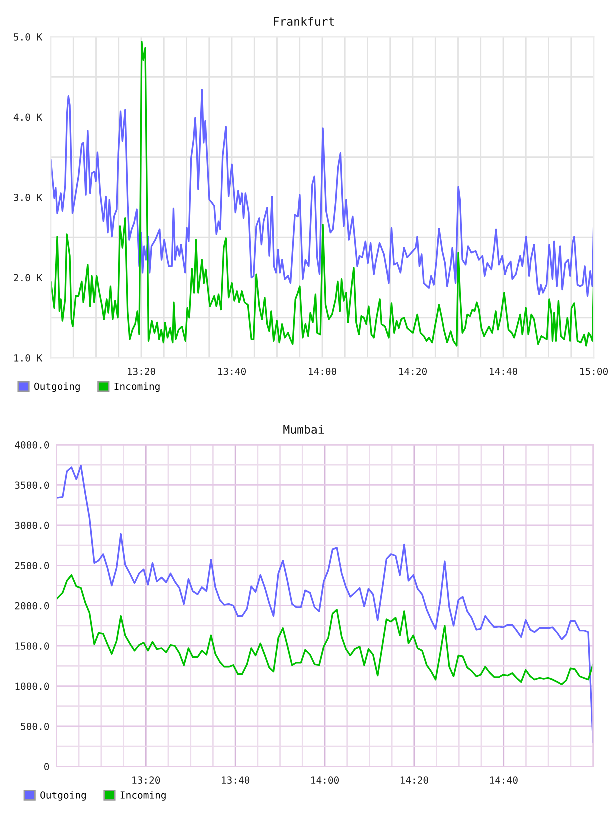  Describe the element at coordinates (32, 486) in the screenshot. I see `y-tick-label: 3500.0` at that location.